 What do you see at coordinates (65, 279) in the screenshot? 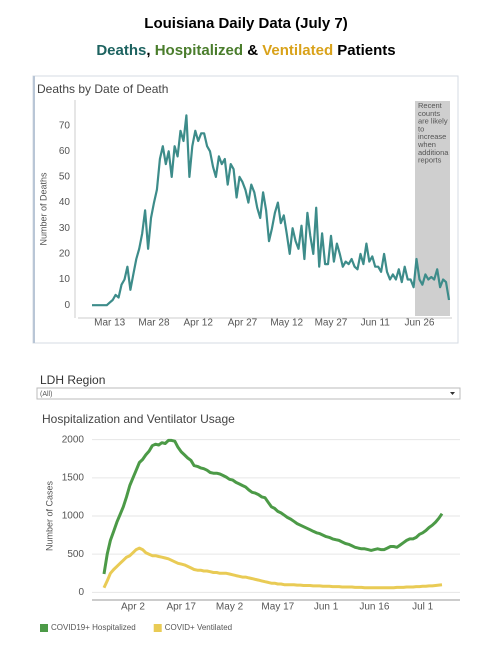
I see `y-tick-label: 10` at bounding box center [65, 279].